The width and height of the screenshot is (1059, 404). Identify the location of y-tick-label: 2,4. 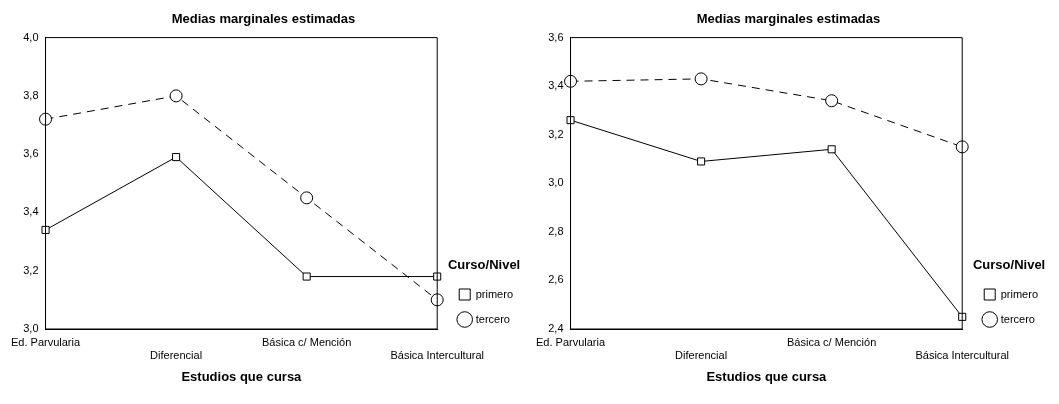
(556, 328).